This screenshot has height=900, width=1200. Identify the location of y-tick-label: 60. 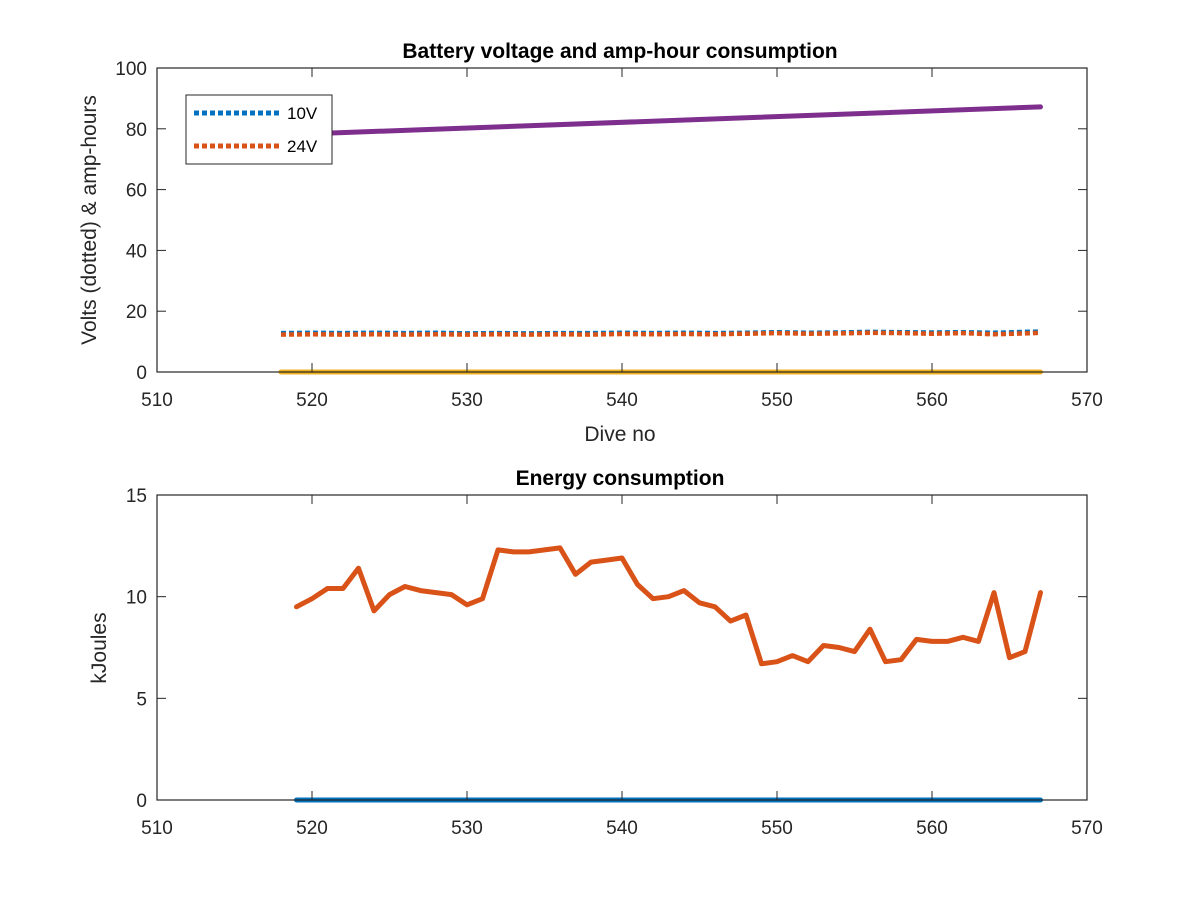
(136, 191).